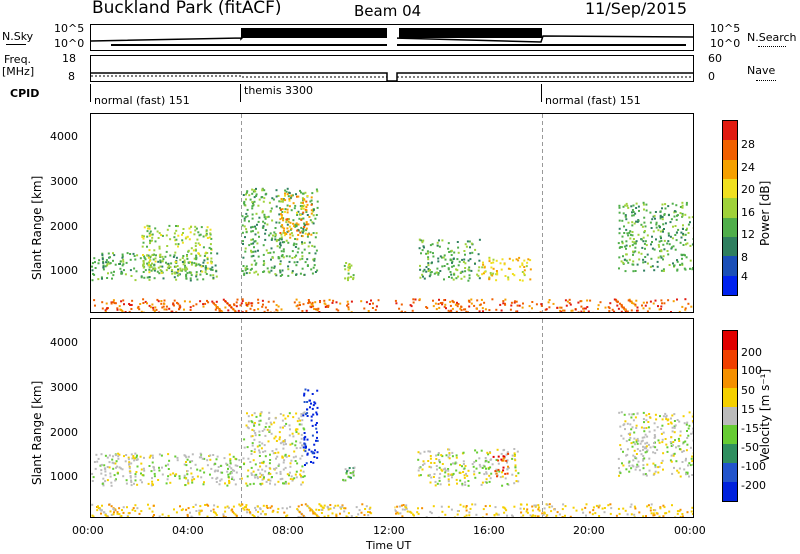 This screenshot has height=554, width=800. What do you see at coordinates (71, 76) in the screenshot?
I see `freq-tick-bottom: 8` at bounding box center [71, 76].